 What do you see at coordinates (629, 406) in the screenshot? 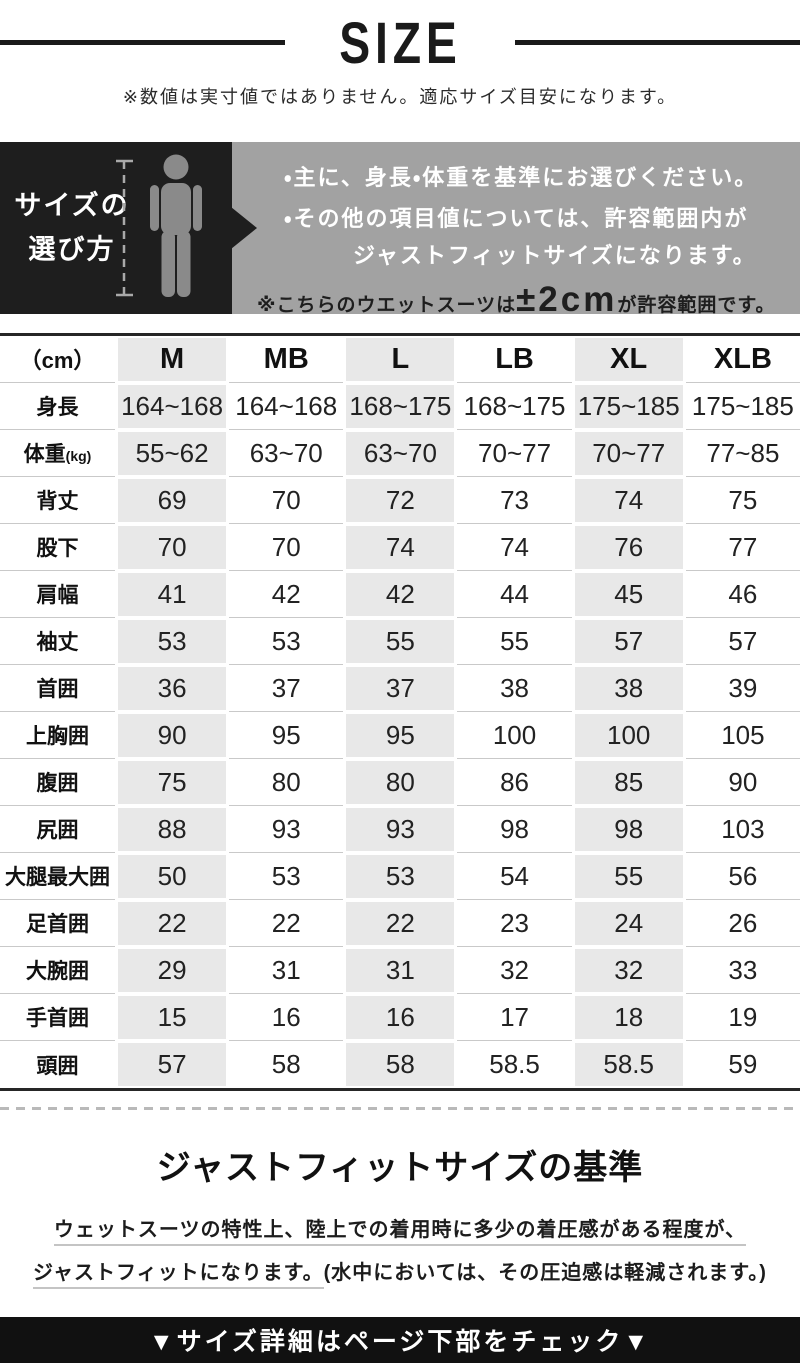
I see `size-value-xl: 175~185` at bounding box center [629, 406].